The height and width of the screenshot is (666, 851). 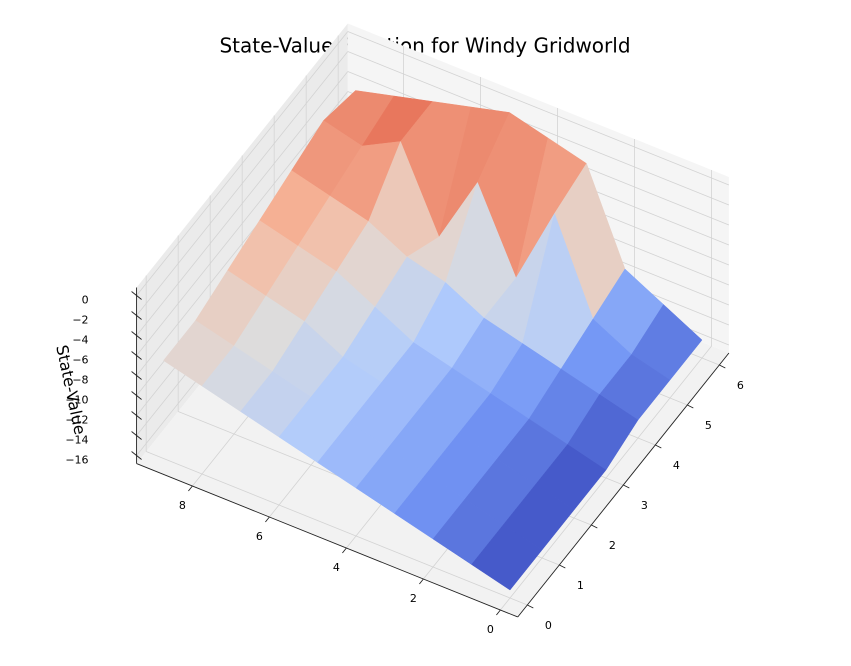 What do you see at coordinates (740, 385) in the screenshot?
I see `y-tick-label: 6` at bounding box center [740, 385].